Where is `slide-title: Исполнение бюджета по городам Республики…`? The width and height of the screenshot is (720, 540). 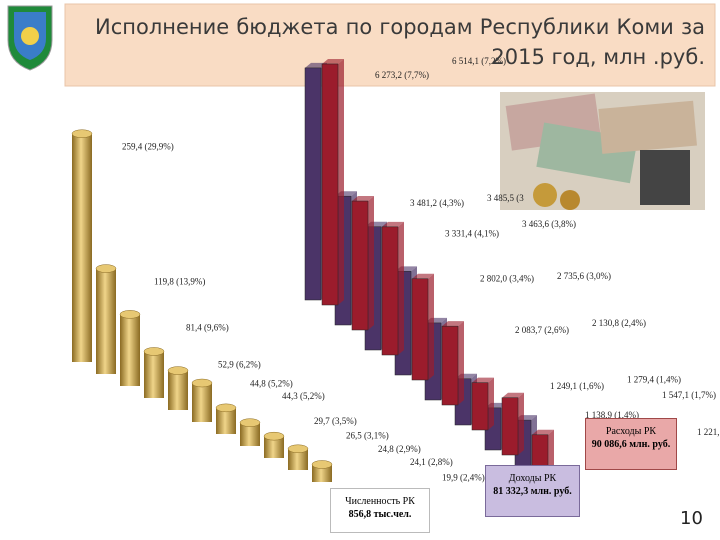
slide-title: Исполнение бюджета по городам Республики… is located at coordinates (400, 42).